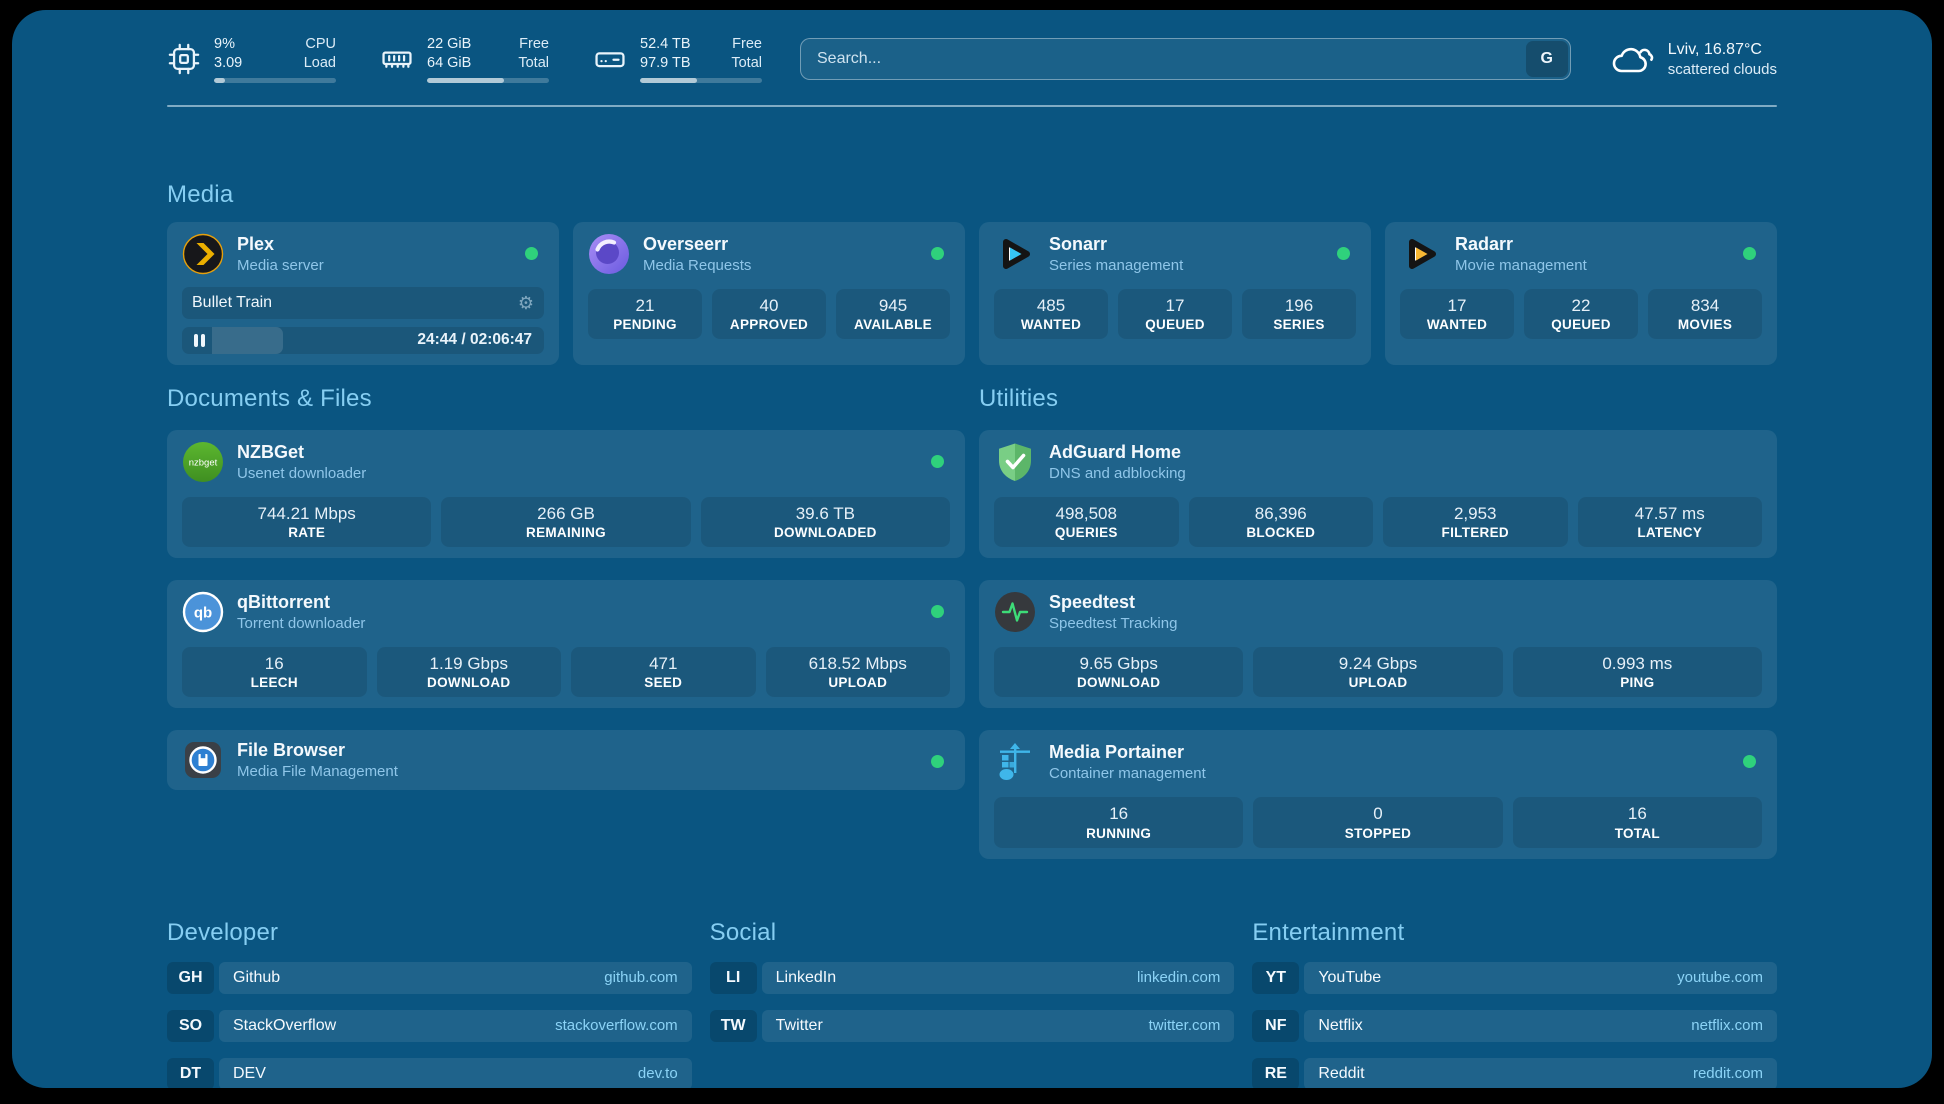 The width and height of the screenshot is (1944, 1104). I want to click on stat-tile: 0.993 ms PING, so click(1637, 672).